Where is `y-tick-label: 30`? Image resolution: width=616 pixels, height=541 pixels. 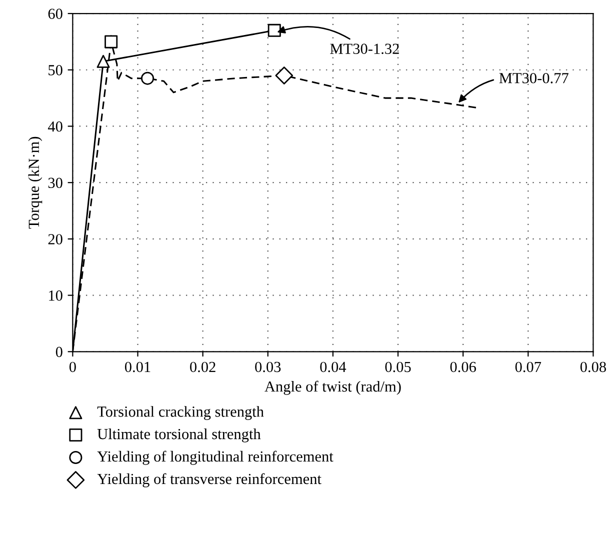
y-tick-label: 30 is located at coordinates (55, 183).